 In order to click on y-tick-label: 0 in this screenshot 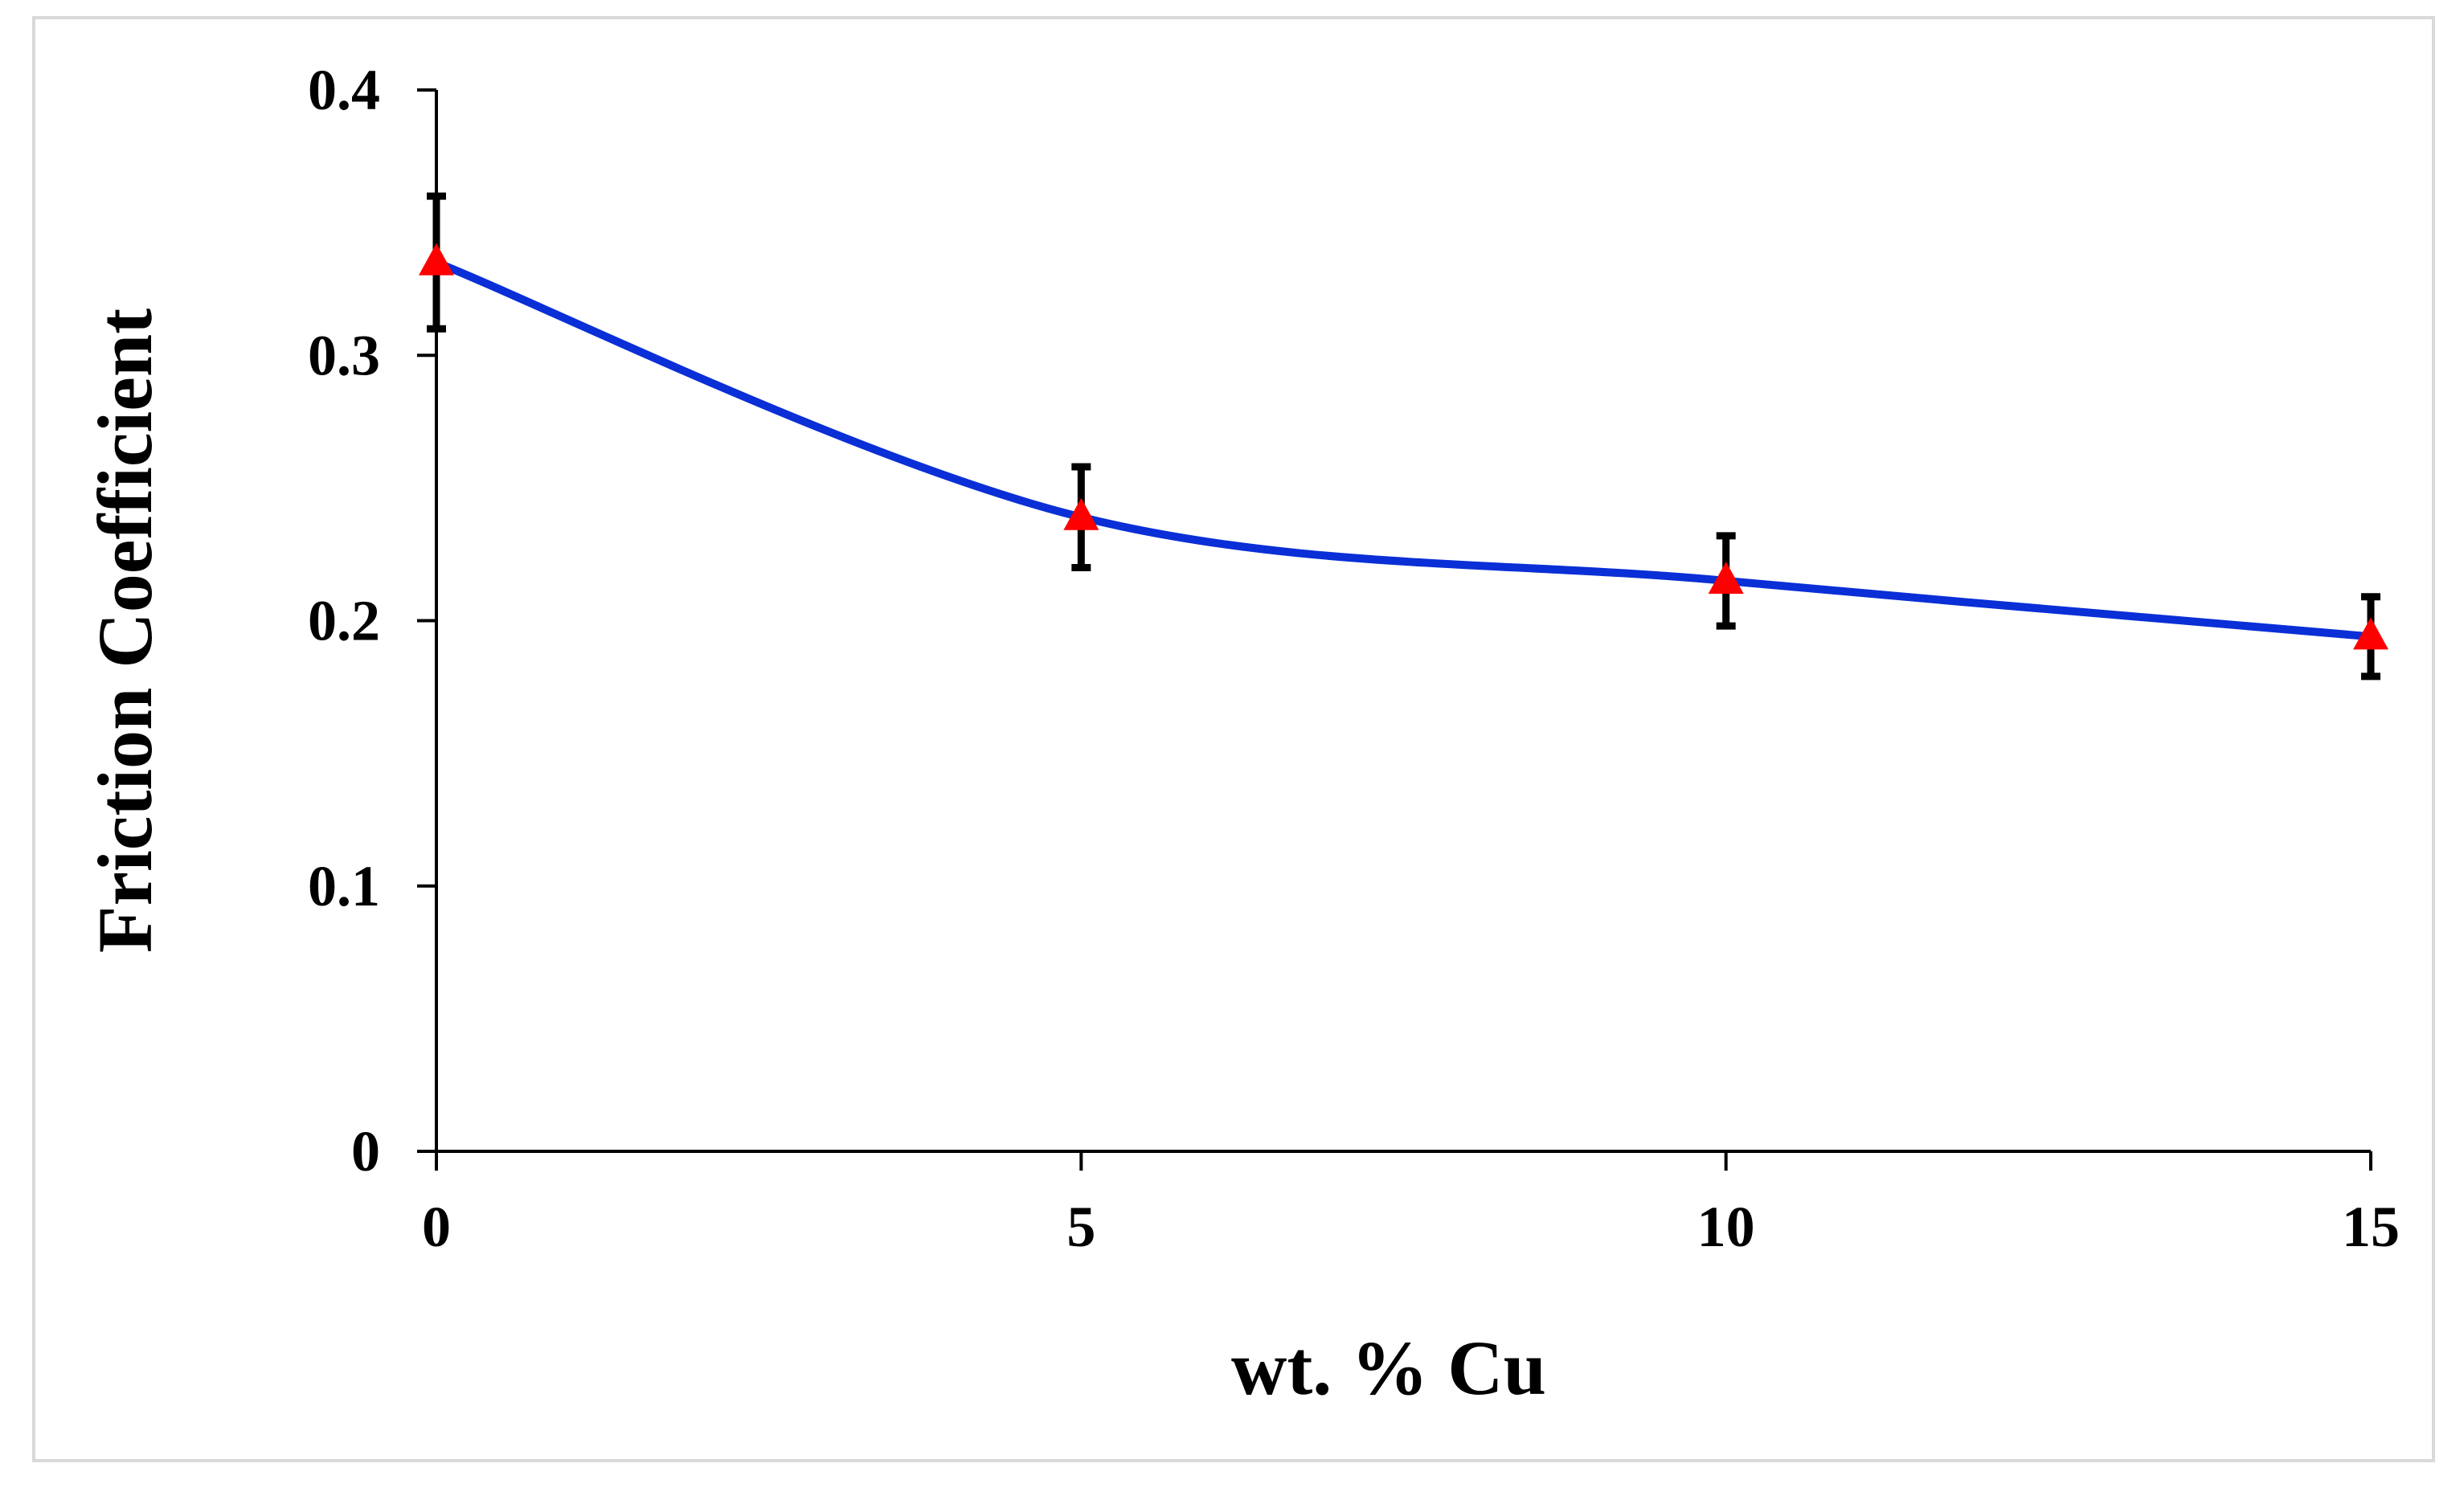, I will do `click(365, 1151)`.